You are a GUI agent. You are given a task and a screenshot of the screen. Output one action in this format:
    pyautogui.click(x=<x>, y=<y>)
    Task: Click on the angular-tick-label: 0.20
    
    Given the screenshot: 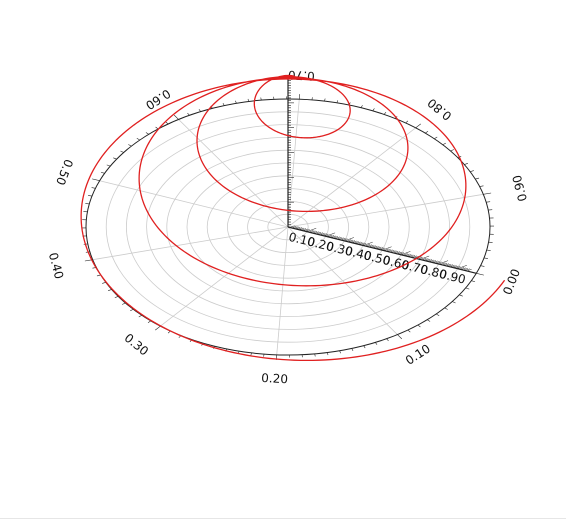 What is the action you would take?
    pyautogui.click(x=274, y=378)
    